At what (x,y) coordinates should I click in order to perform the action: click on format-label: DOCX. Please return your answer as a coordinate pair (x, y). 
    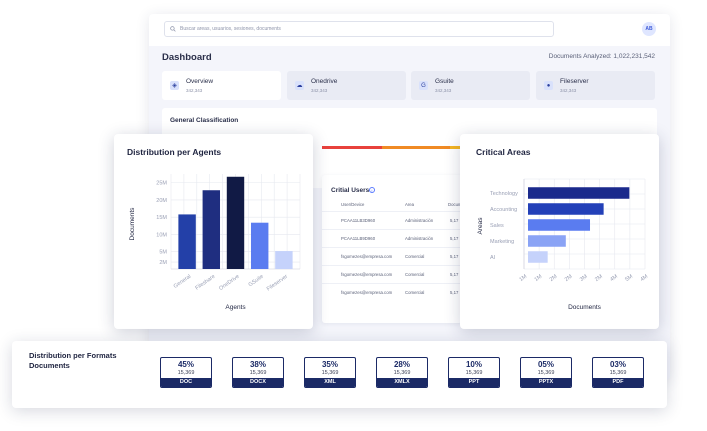
    Looking at the image, I should click on (258, 382).